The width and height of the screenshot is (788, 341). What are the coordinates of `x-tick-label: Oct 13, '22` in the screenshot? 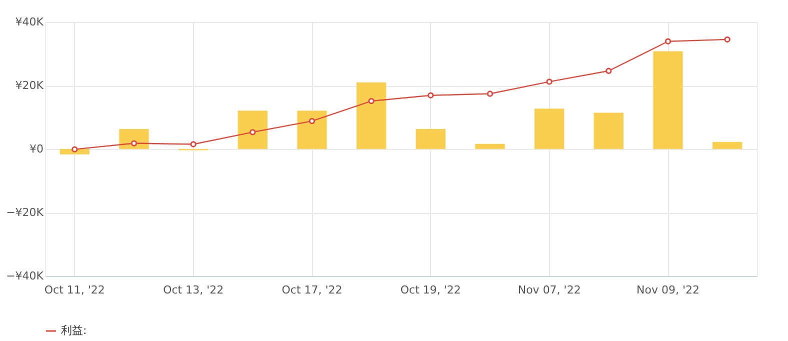 It's located at (193, 290).